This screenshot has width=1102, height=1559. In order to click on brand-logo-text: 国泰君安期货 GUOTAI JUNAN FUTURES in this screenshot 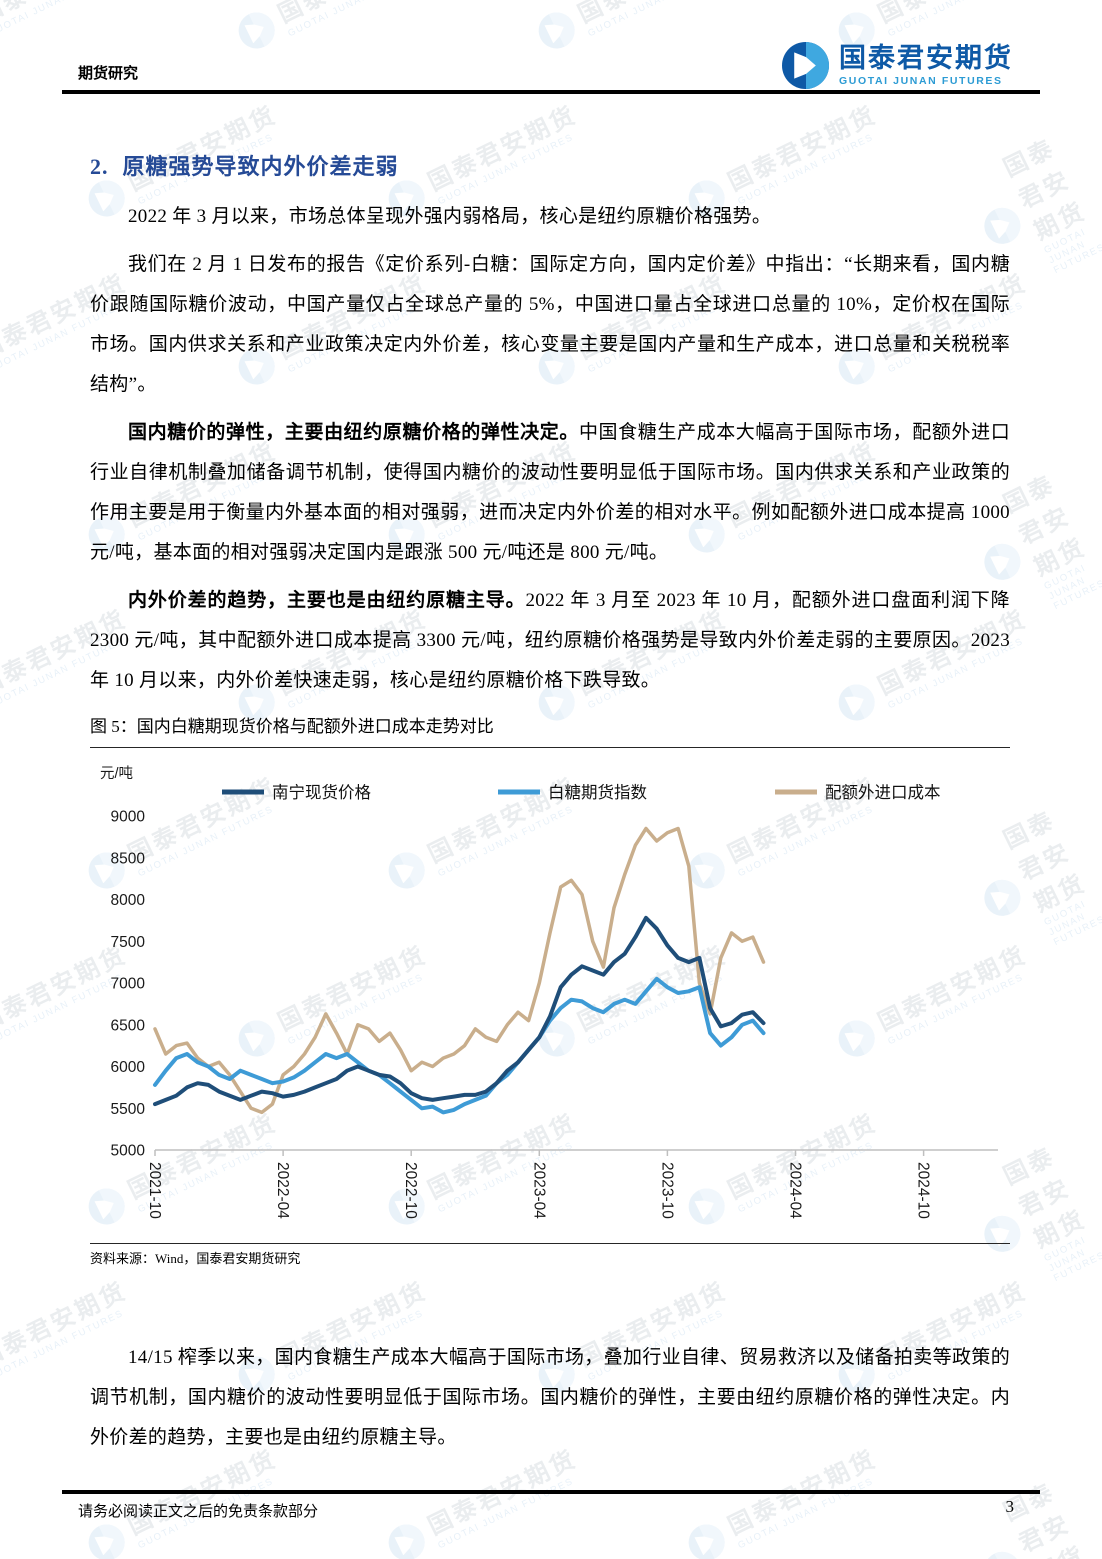, I will do `click(926, 64)`.